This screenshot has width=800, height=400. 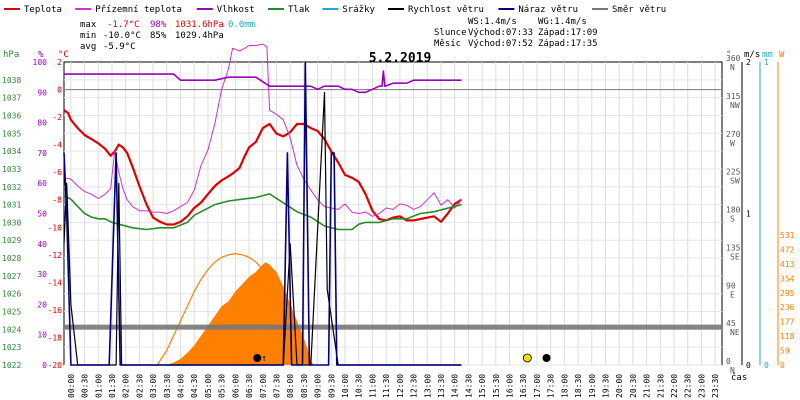 I want to click on solar-unit: W, so click(x=782, y=55).